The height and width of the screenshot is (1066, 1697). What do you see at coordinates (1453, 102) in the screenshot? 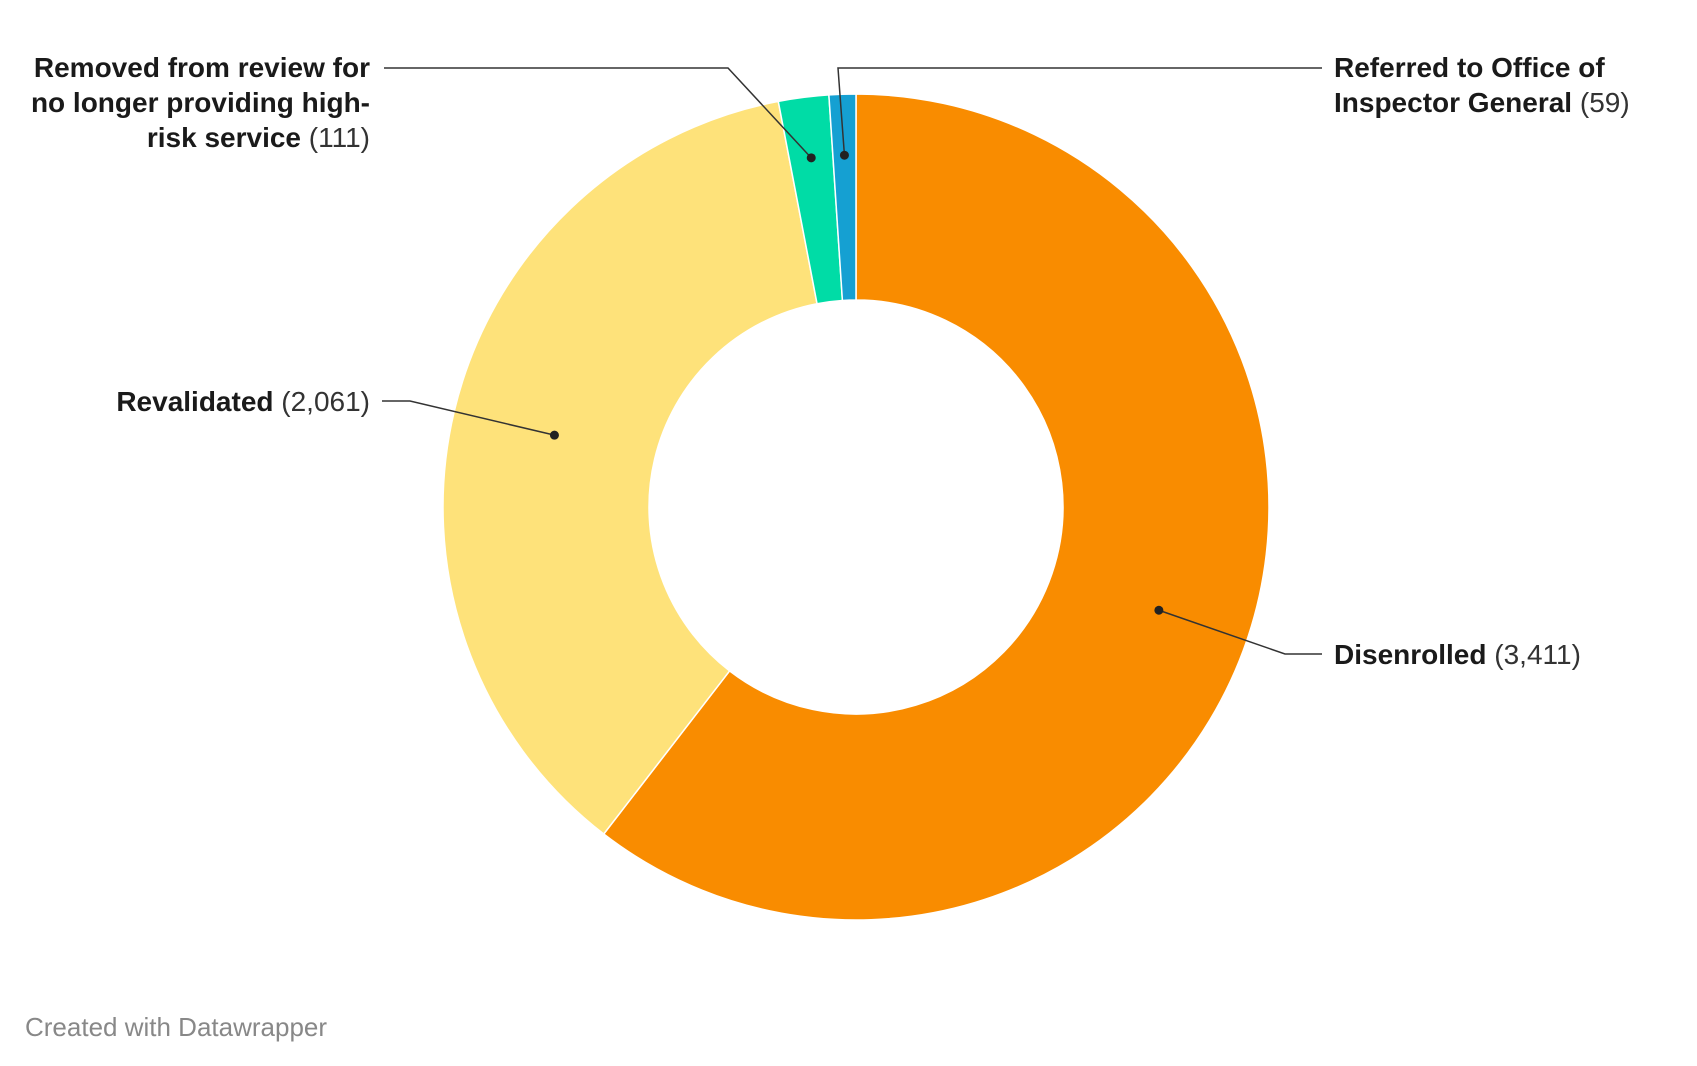
I see `label-referred-line2: Inspector General` at bounding box center [1453, 102].